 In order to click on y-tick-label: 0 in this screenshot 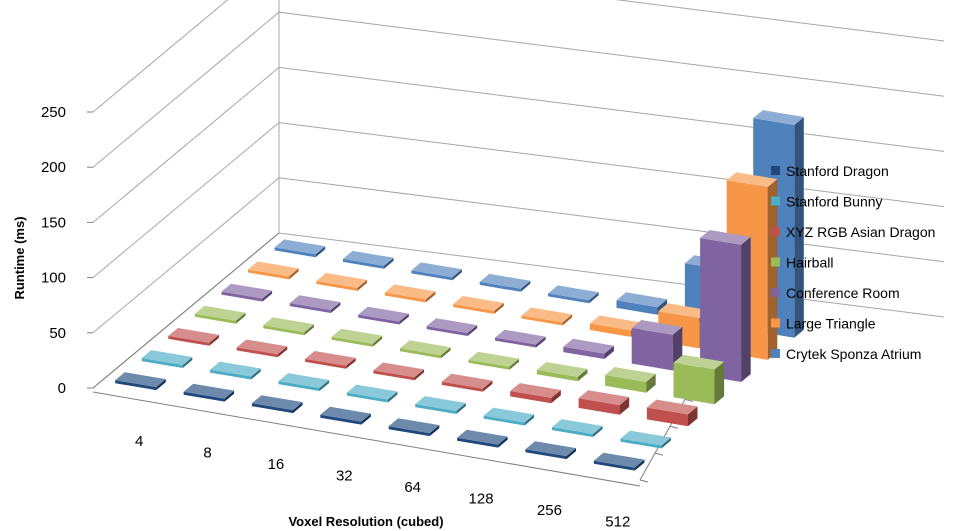, I will do `click(62, 388)`.